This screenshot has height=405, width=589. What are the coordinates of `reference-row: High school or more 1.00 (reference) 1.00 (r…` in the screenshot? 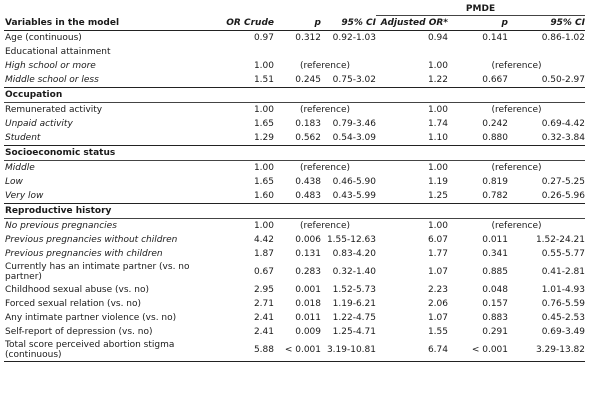 It's located at (294, 66).